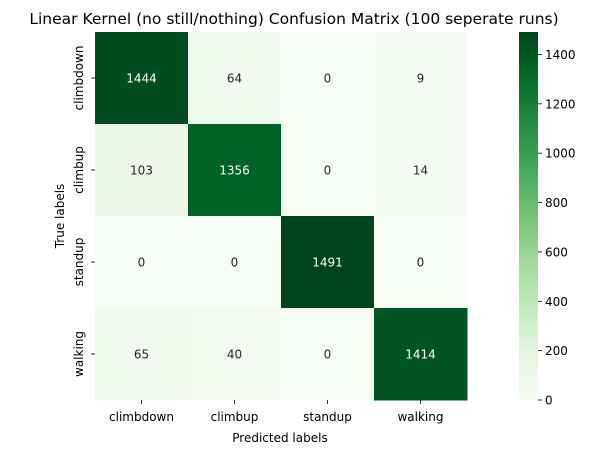 The image size is (589, 455). I want to click on x-tick-label: climbdown, so click(141, 417).